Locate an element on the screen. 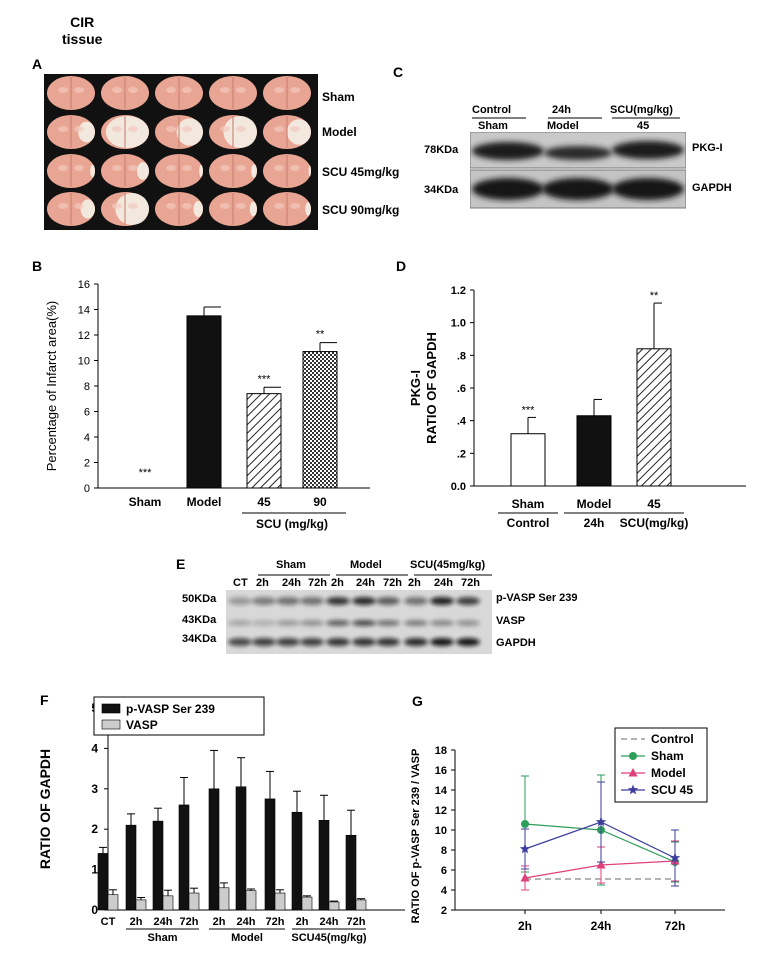 The image size is (783, 964). header-line1: CIR is located at coordinates (82, 22).